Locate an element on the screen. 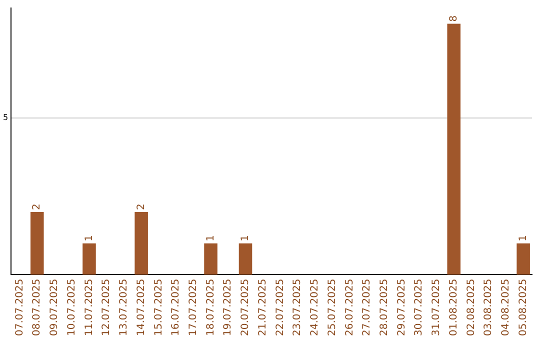 The height and width of the screenshot is (340, 540). x-tick-label: 15.07.2025 is located at coordinates (158, 307).